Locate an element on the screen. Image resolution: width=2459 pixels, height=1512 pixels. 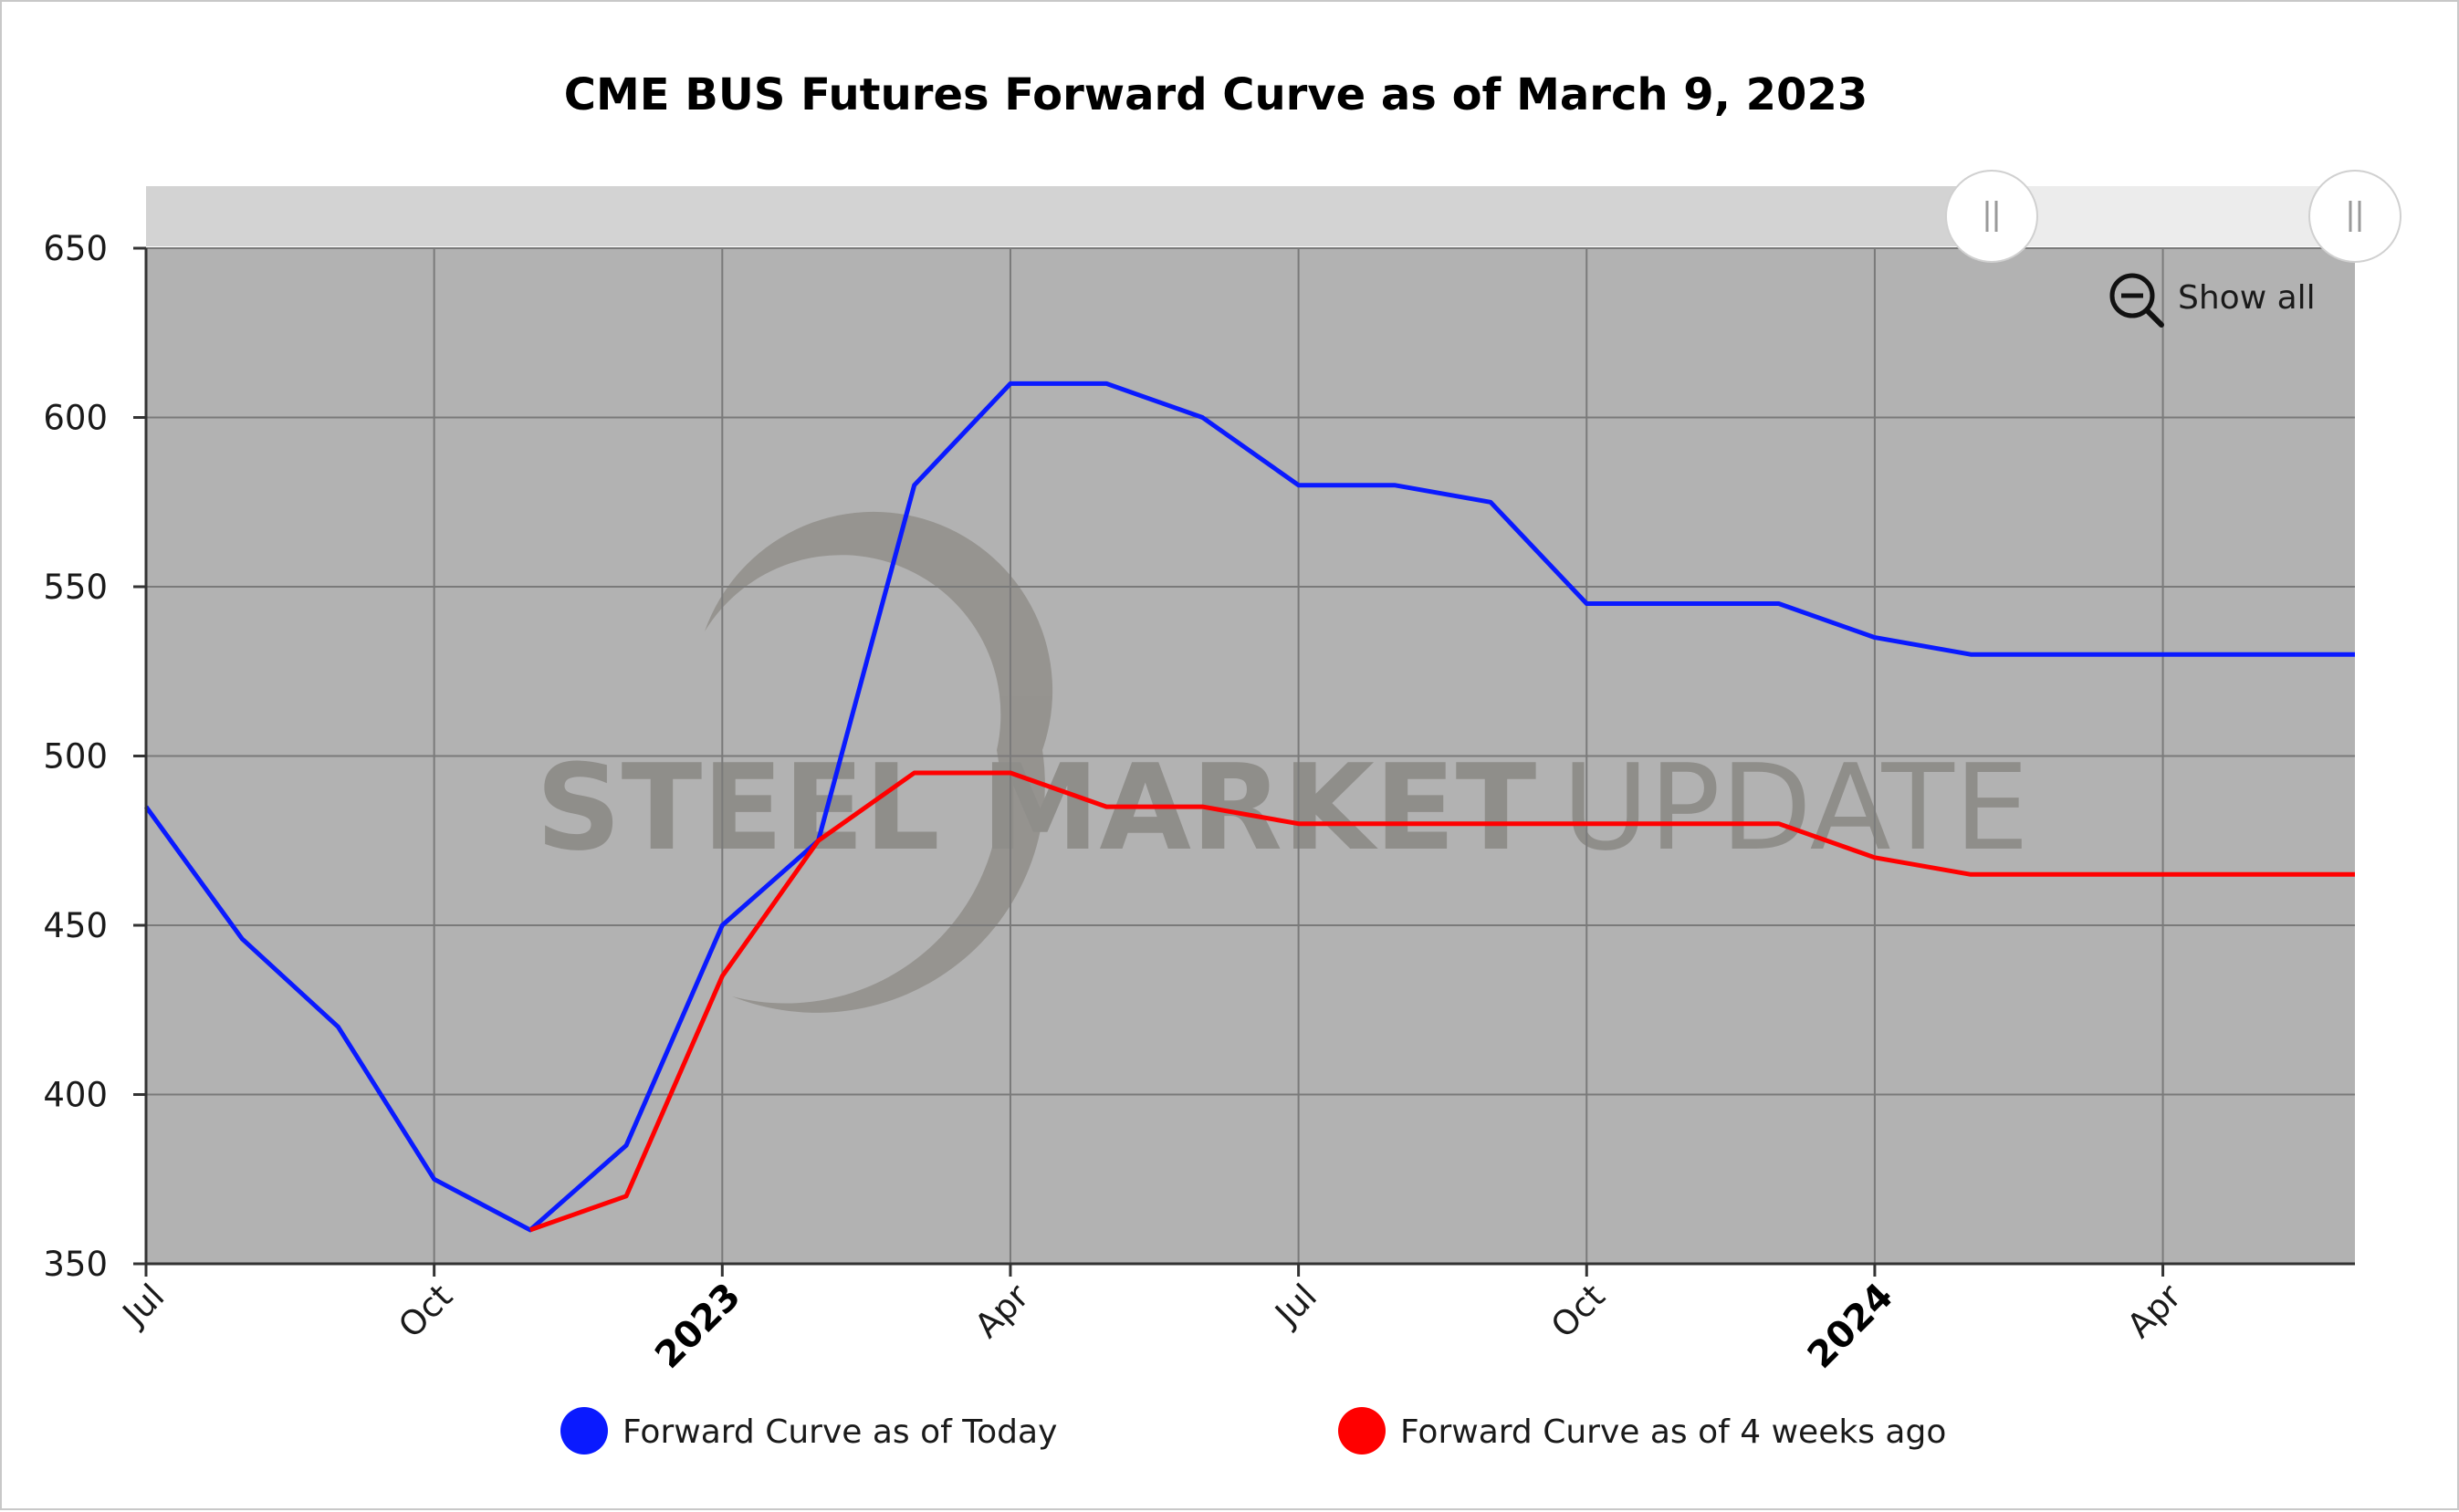
x-tick-label: 2024 is located at coordinates (1851, 1326).